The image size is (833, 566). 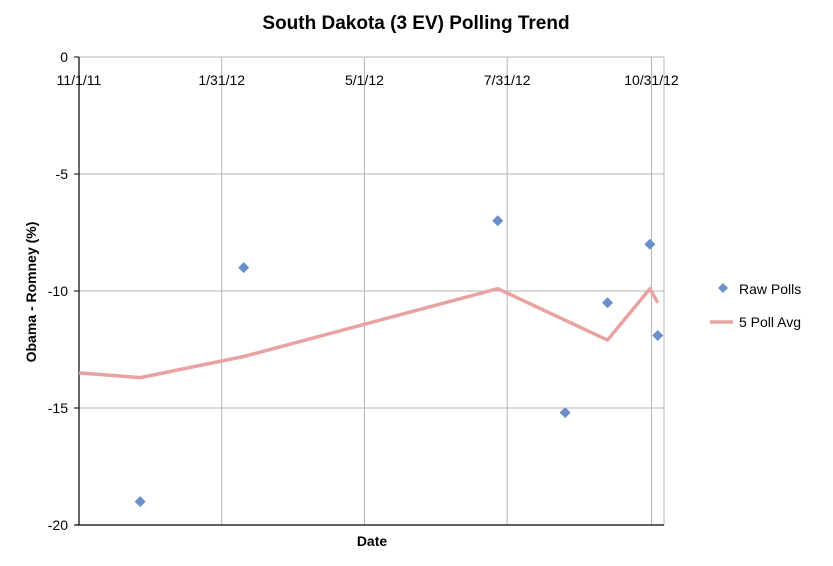 What do you see at coordinates (372, 541) in the screenshot?
I see `x-axis-title: Date` at bounding box center [372, 541].